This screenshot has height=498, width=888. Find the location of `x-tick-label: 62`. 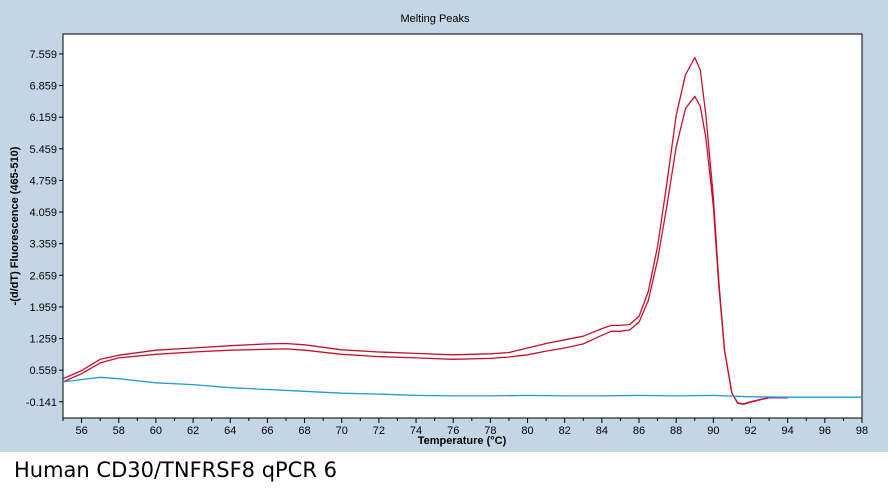

x-tick-label: 62 is located at coordinates (193, 431).